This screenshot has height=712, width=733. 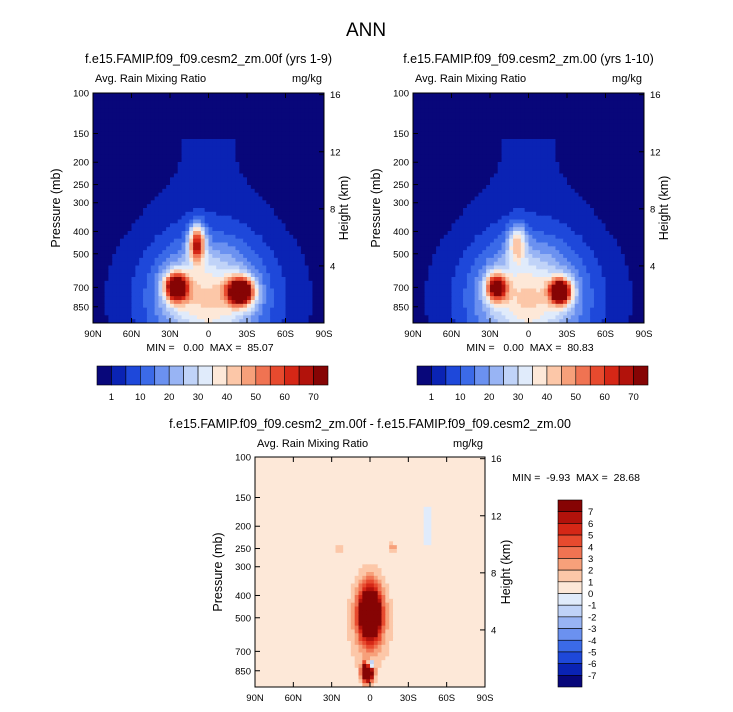 What do you see at coordinates (335, 152) in the screenshot?
I see `y2-tick-label: 12` at bounding box center [335, 152].